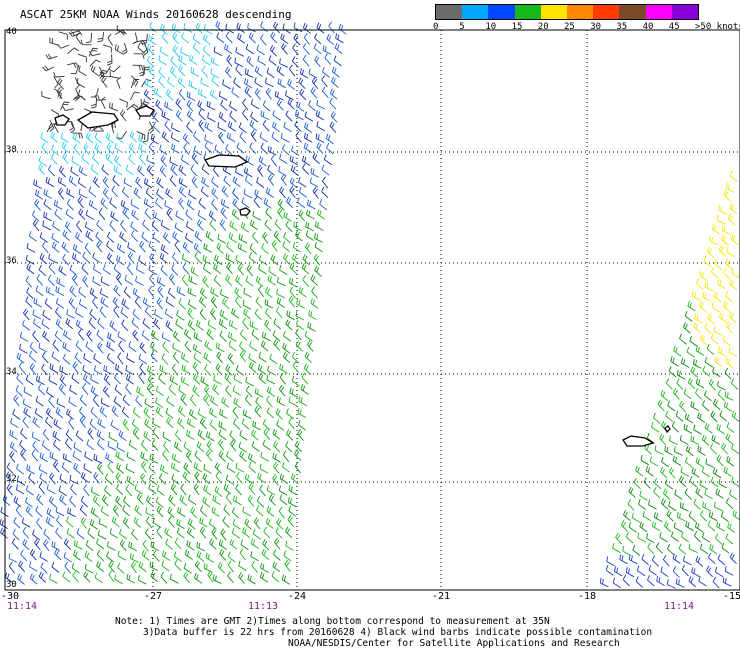 The image size is (740, 650). Describe the element at coordinates (62, 120) in the screenshot. I see `azores-flores` at that location.